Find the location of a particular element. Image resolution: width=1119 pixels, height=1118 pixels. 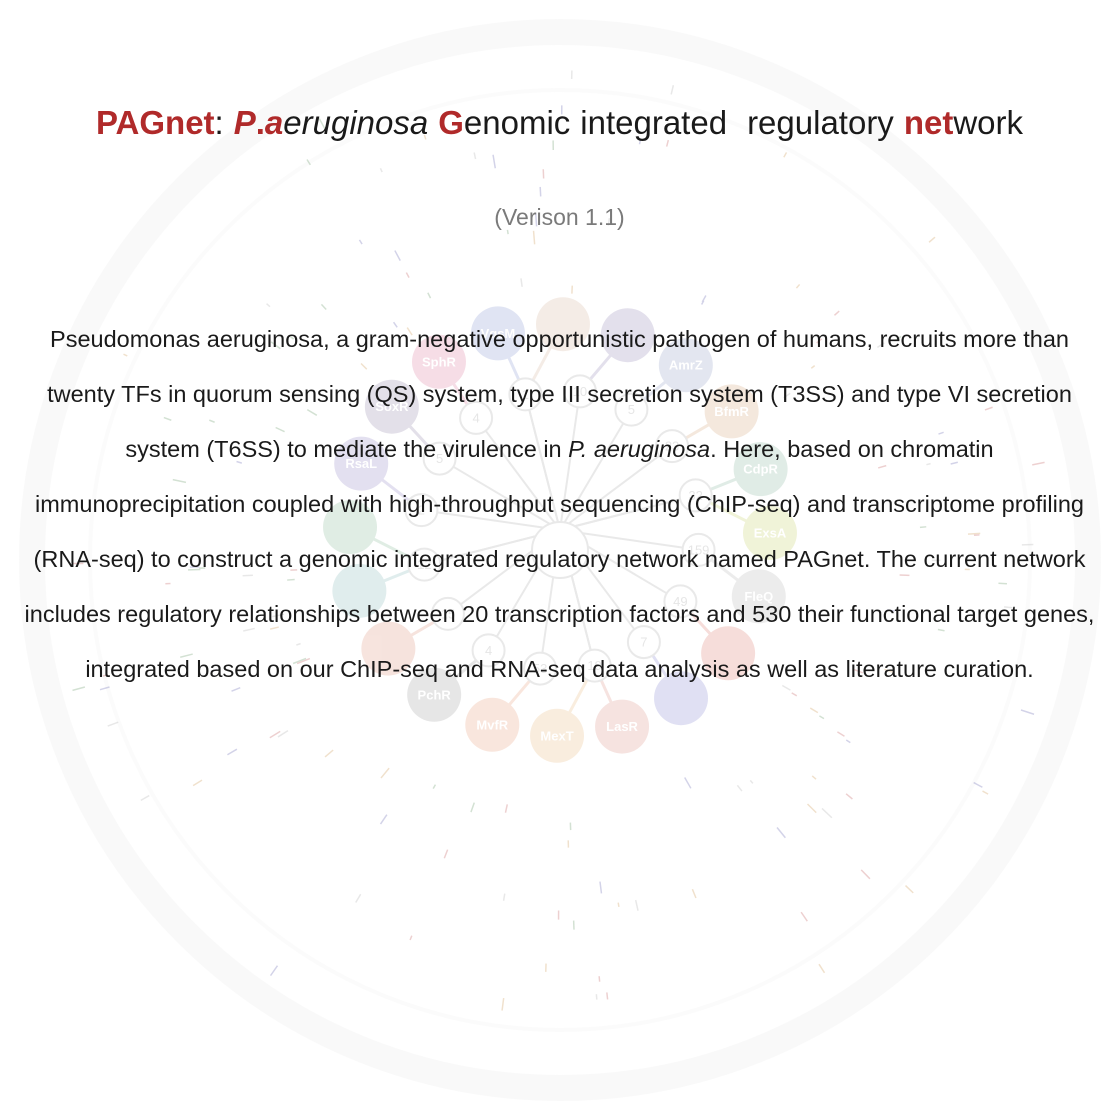

title-genomic-initial: G is located at coordinates (451, 122).